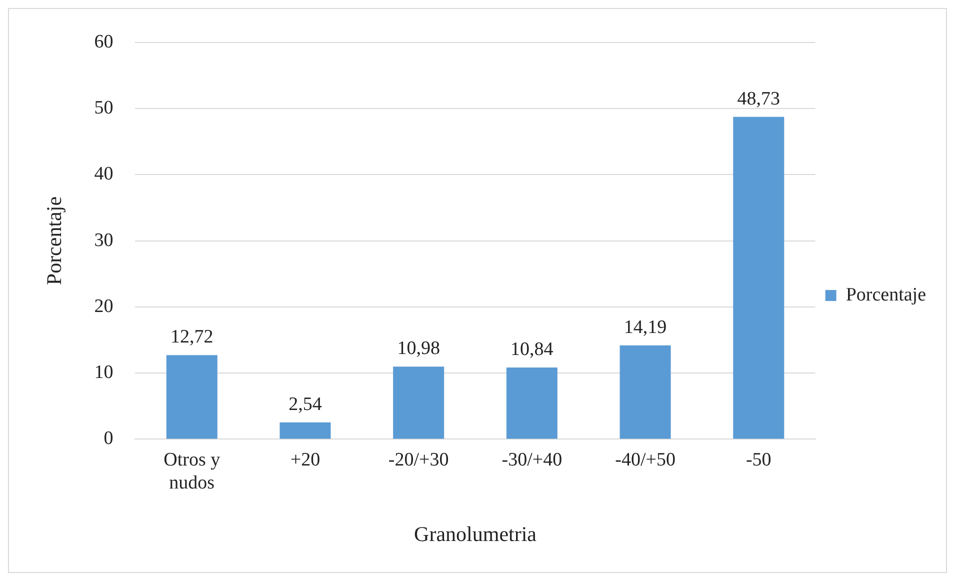 This screenshot has height=581, width=955. I want to click on y-tick-label: 50, so click(104, 108).